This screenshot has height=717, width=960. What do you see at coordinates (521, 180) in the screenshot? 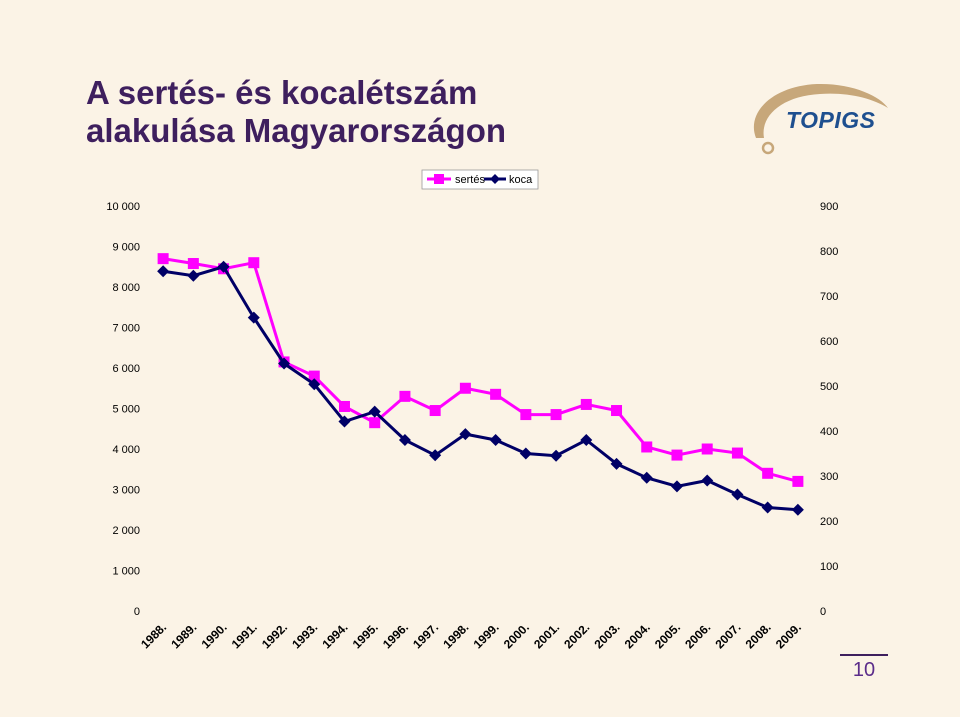
I see `legend-koca-label: koca` at bounding box center [521, 180].